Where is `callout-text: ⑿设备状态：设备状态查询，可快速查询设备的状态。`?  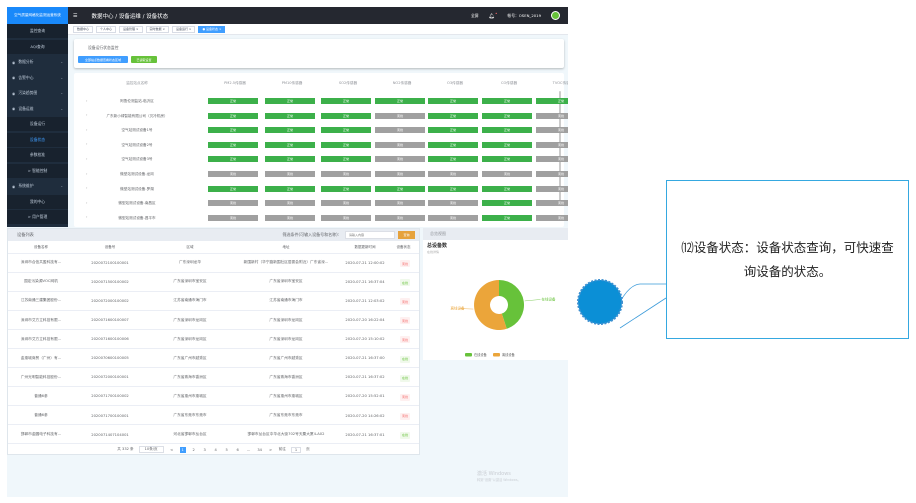 callout-text: ⑿设备状态：设备状态查询，可快速查询设备的状态。 is located at coordinates (787, 259).